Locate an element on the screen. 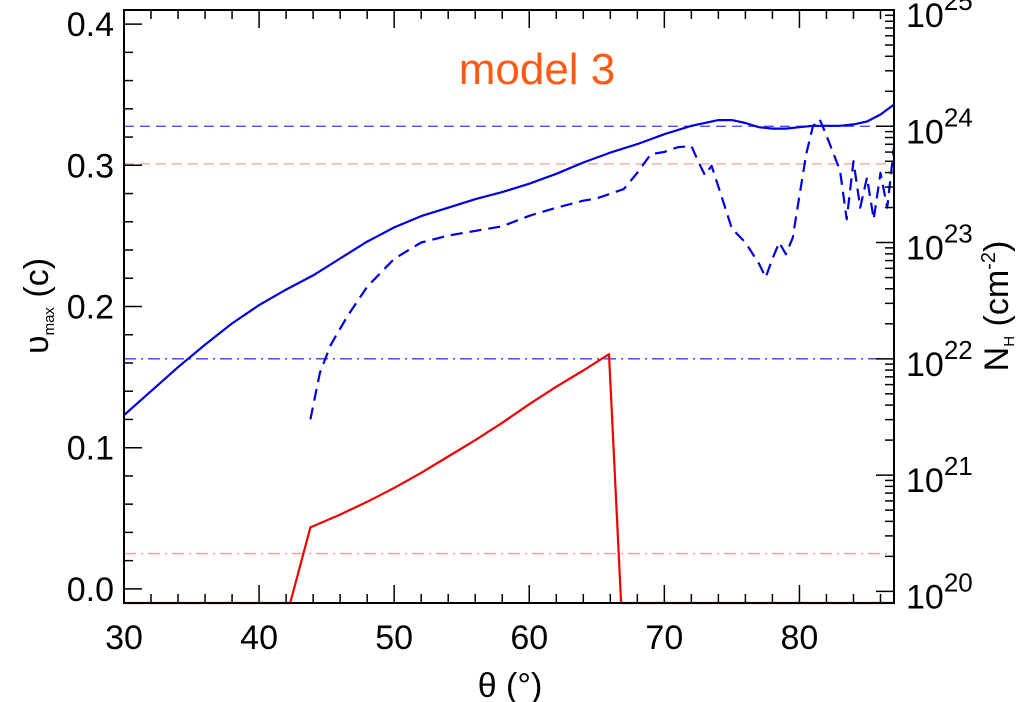 This screenshot has height=702, width=1020. y-right-tick-label: 1020 is located at coordinates (939, 591).